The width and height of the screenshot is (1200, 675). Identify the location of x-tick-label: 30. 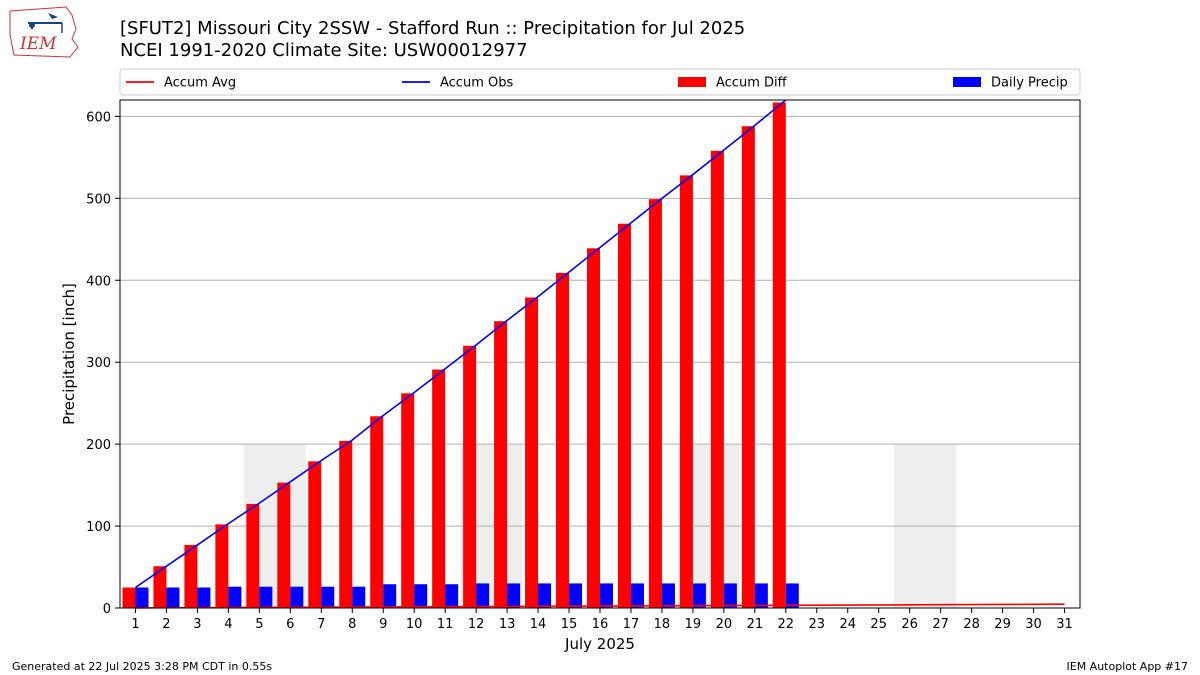
(1033, 624).